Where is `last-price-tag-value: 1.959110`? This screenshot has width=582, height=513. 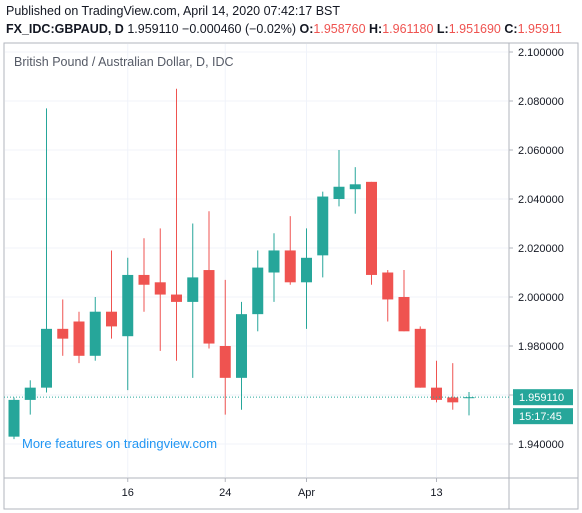
last-price-tag-value: 1.959110 is located at coordinates (541, 398).